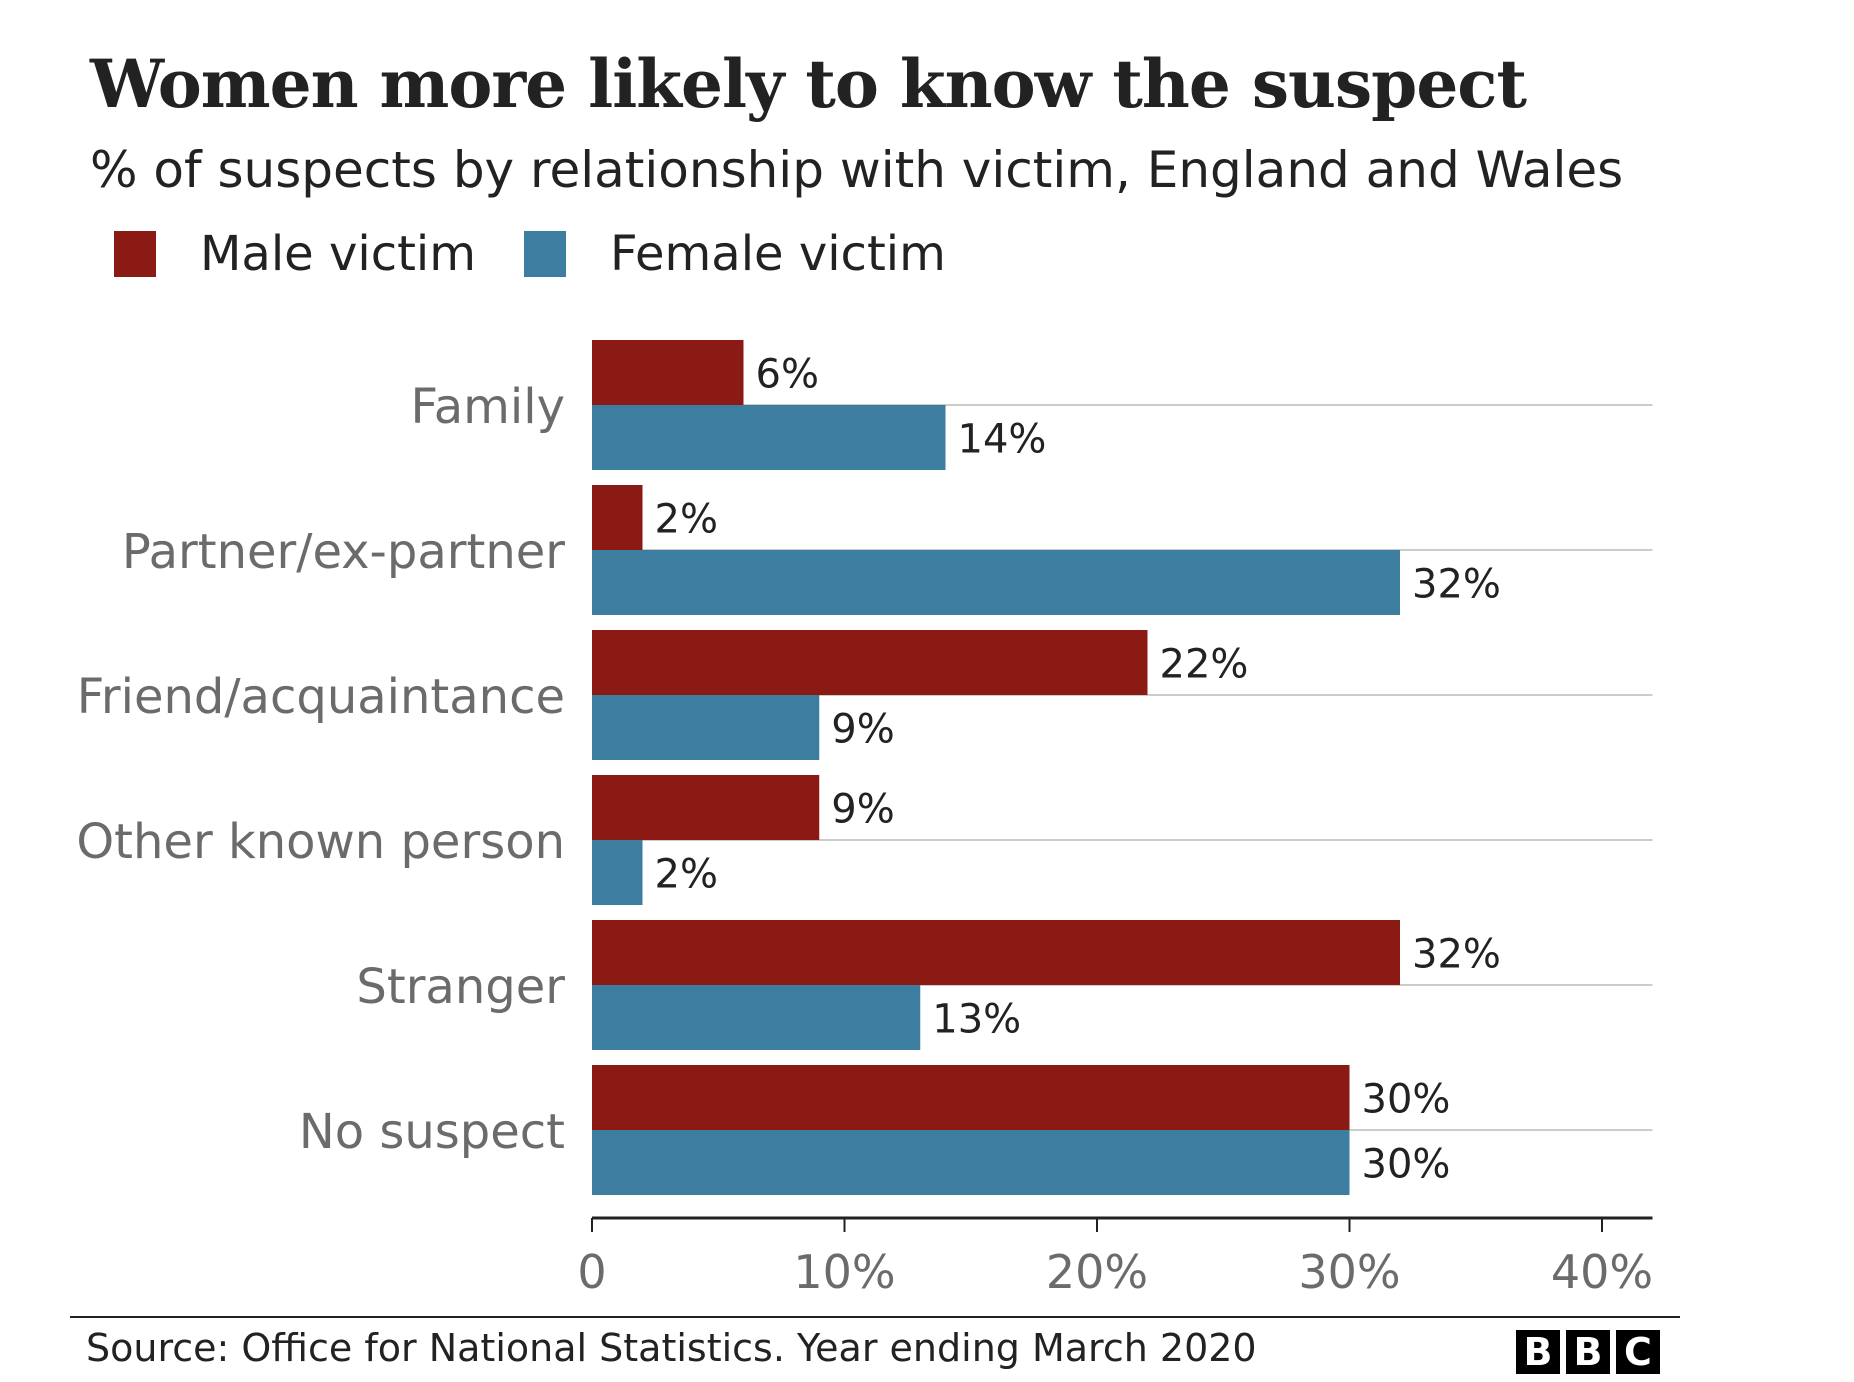 The height and width of the screenshot is (1382, 1854). I want to click on x-tick-label: 0, so click(591, 1272).